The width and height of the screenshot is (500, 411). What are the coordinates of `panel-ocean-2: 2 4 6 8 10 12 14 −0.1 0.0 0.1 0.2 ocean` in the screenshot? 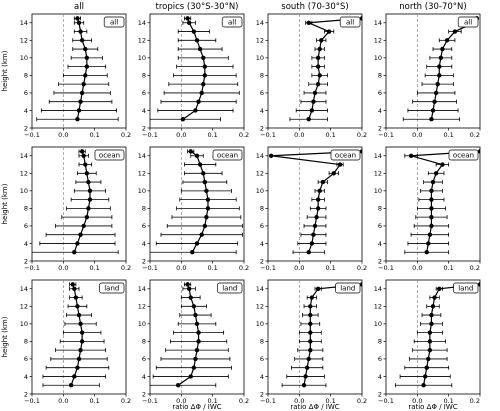 It's located at (311, 209).